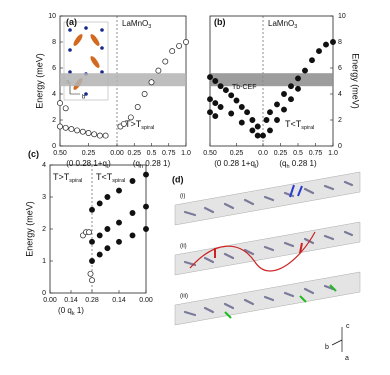  I want to click on annotation: T>Tspiral, so click(139, 125).